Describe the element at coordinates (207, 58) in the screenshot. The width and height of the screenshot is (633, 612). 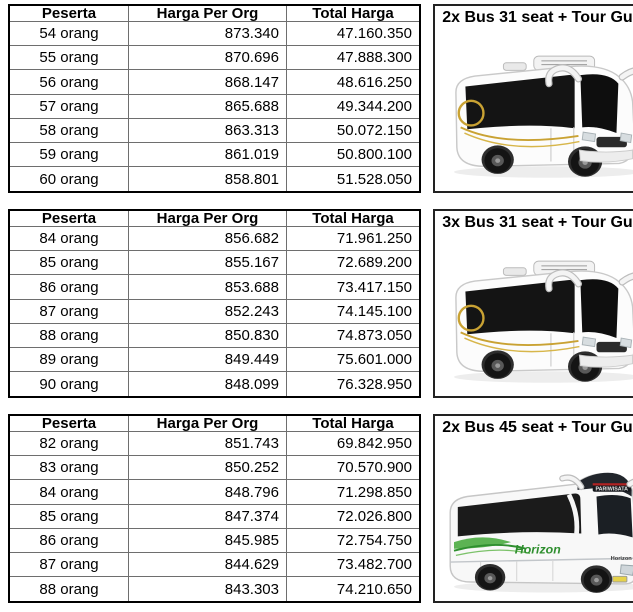
I see `cell-harga-per-org: 870.696` at that location.